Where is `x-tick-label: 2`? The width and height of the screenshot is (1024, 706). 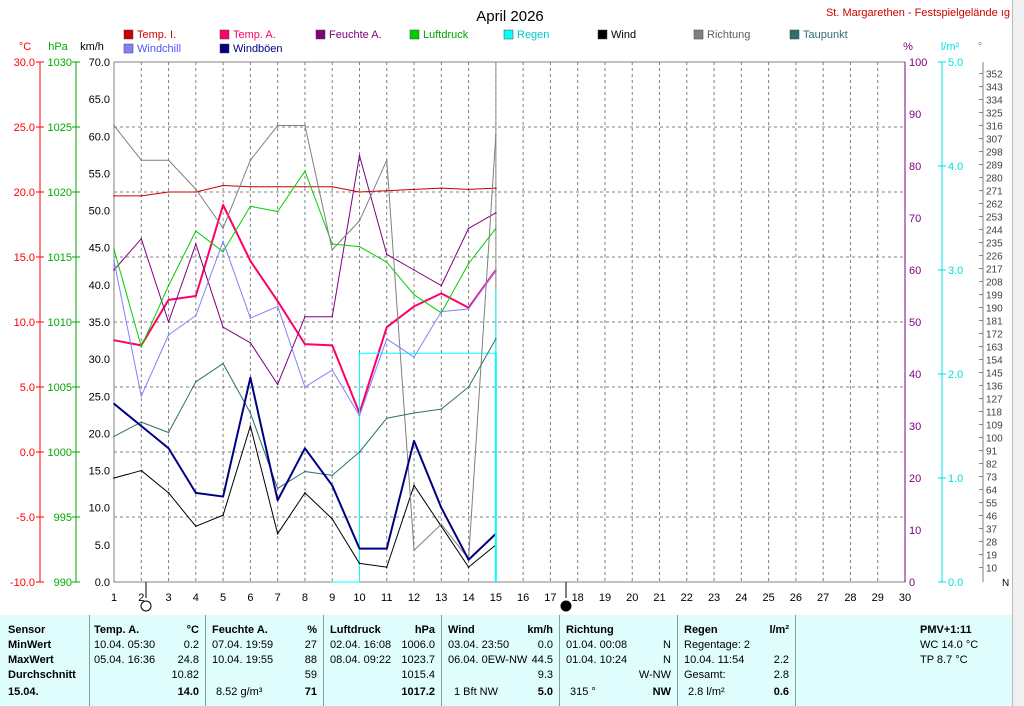 x-tick-label: 2 is located at coordinates (141, 598).